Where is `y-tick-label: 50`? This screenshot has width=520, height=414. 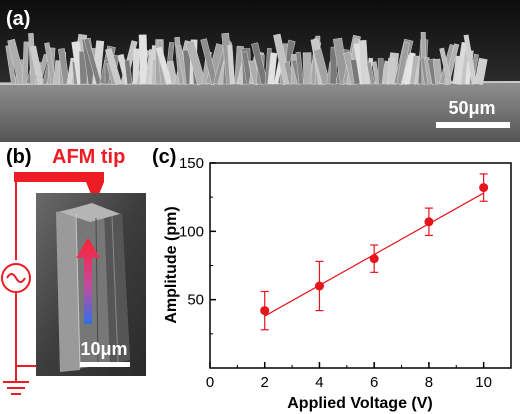 y-tick-label: 50 is located at coordinates (195, 300).